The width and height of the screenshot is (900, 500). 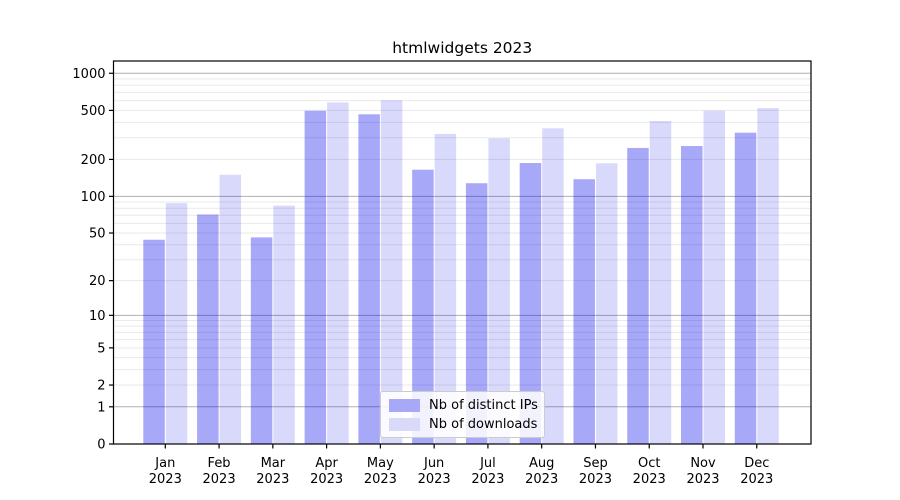 What do you see at coordinates (97, 316) in the screenshot?
I see `y-axis-tick-label: 10` at bounding box center [97, 316].